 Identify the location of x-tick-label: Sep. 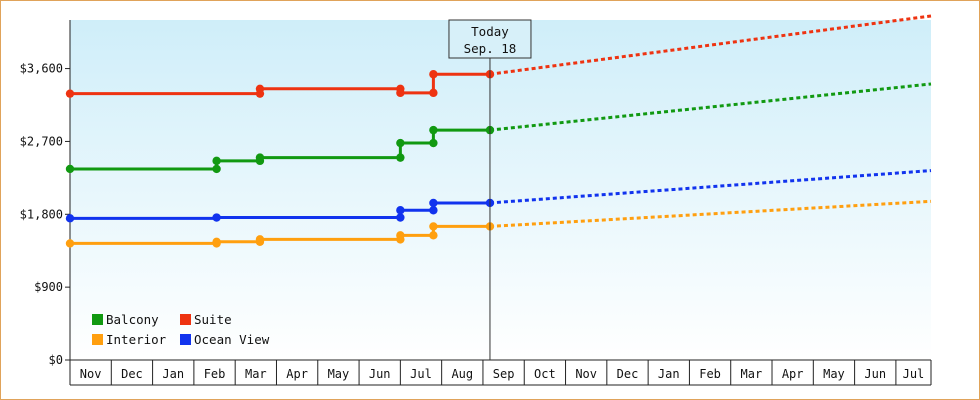
(504, 374).